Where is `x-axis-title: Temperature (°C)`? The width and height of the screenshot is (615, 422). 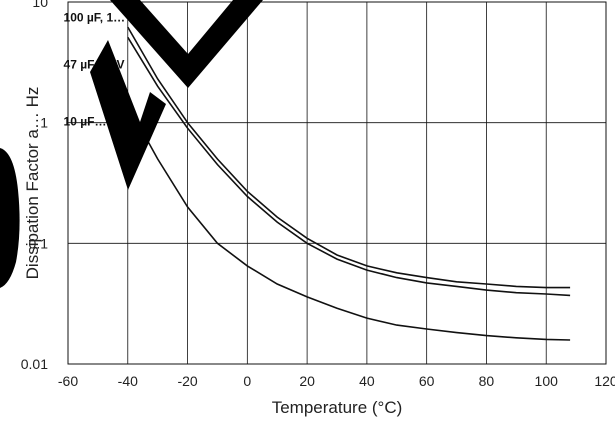 x-axis-title: Temperature (°C) is located at coordinates (337, 407).